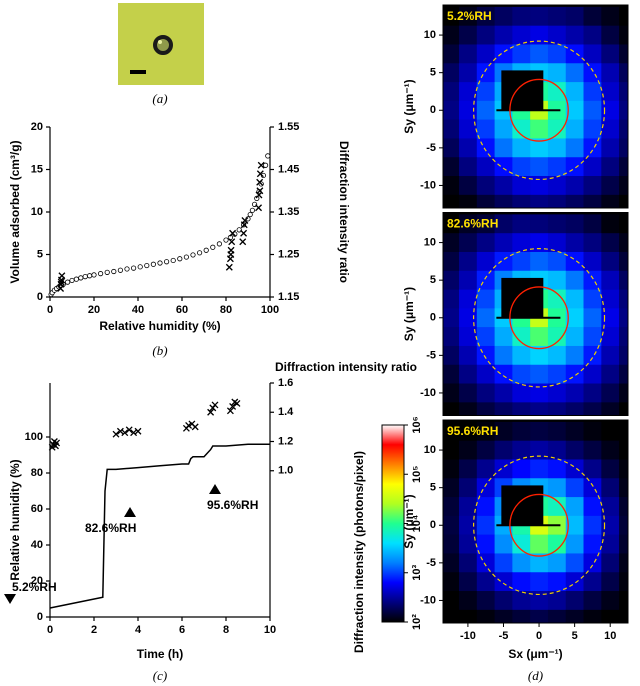  I want to click on caption: (b), so click(159, 350).